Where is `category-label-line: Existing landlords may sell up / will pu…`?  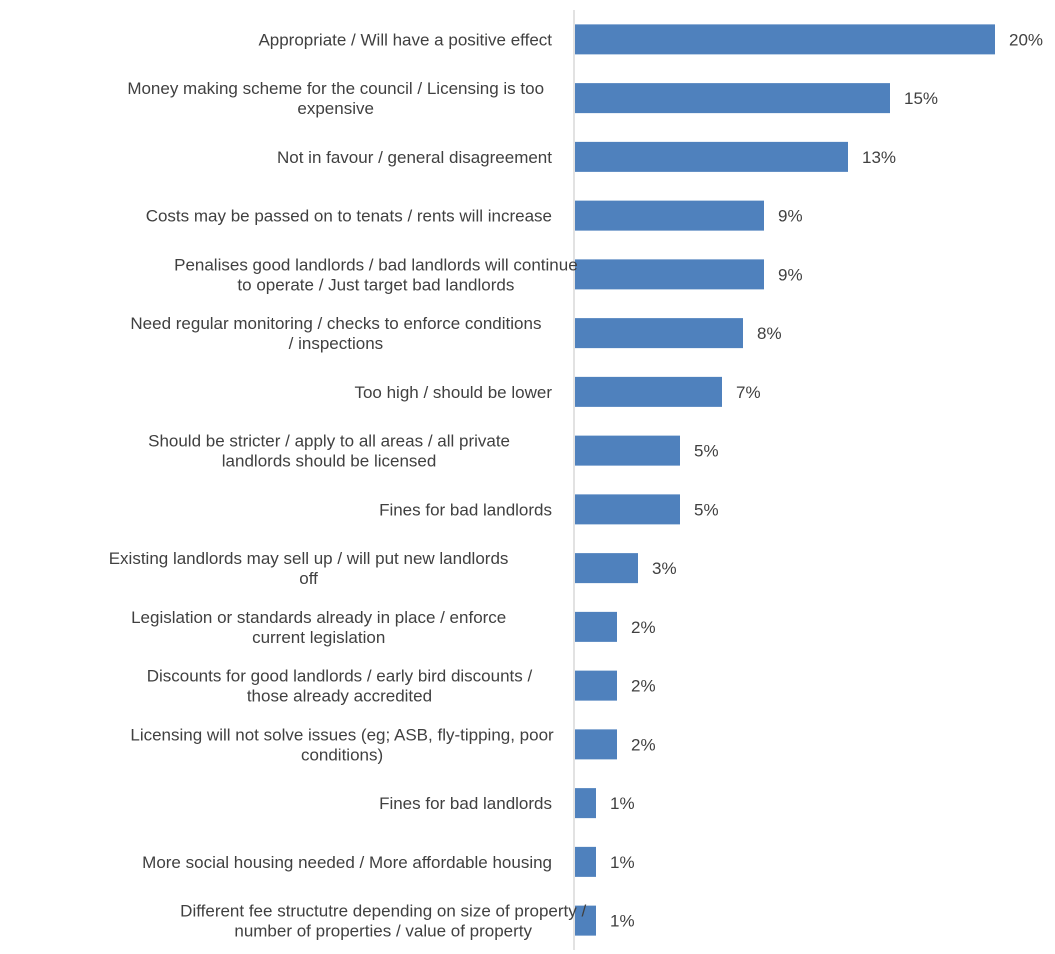 category-label-line: Existing landlords may sell up / will pu… is located at coordinates (309, 558).